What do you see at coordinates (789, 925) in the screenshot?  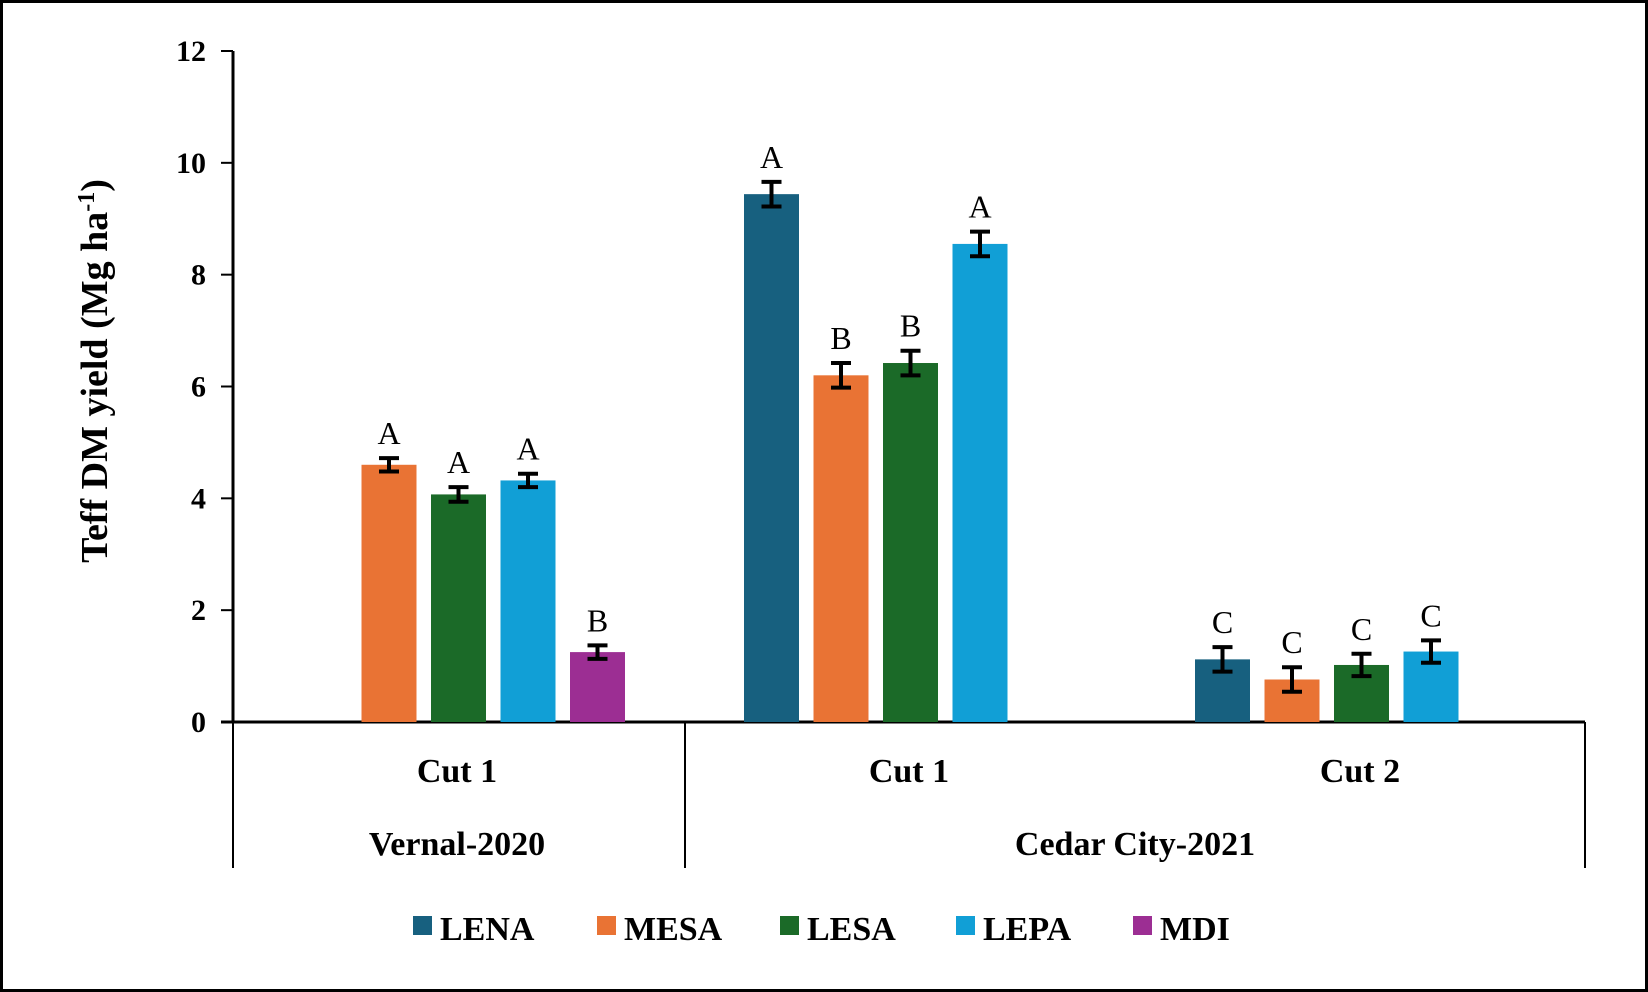 I see `legend-swatch-lesa` at bounding box center [789, 925].